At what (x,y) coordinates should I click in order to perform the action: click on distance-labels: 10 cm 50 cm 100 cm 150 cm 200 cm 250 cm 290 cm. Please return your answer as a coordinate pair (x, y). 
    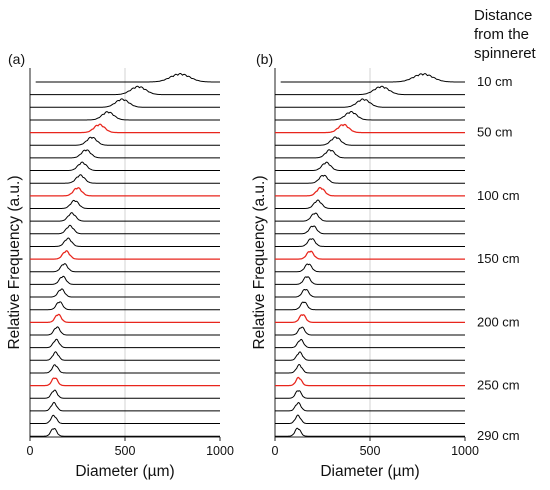
    Looking at the image, I should click on (498, 258).